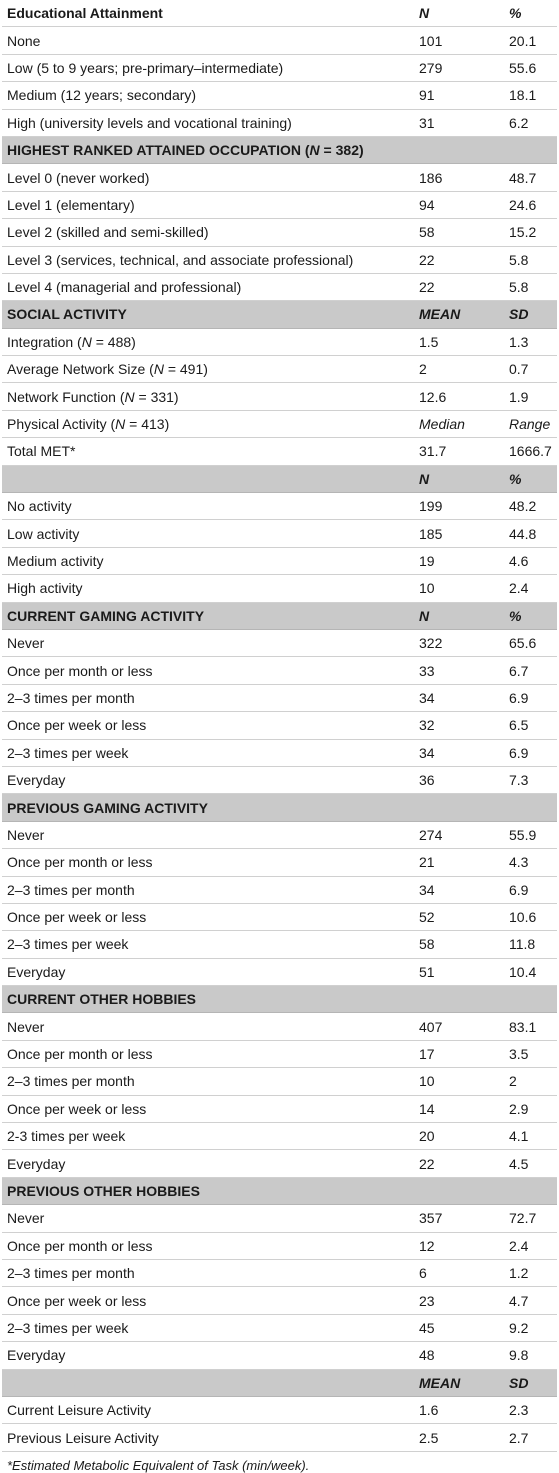  I want to click on value-cell-2: 4.3, so click(530, 862).